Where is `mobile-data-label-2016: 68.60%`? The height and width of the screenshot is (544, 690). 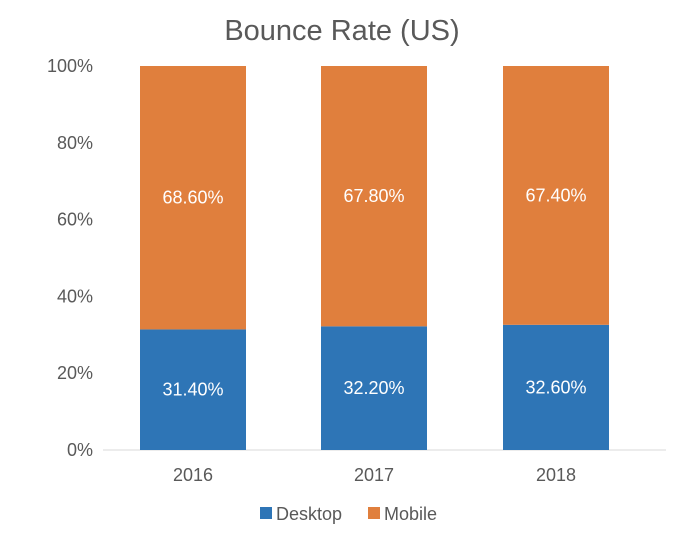
mobile-data-label-2016: 68.60% is located at coordinates (192, 198).